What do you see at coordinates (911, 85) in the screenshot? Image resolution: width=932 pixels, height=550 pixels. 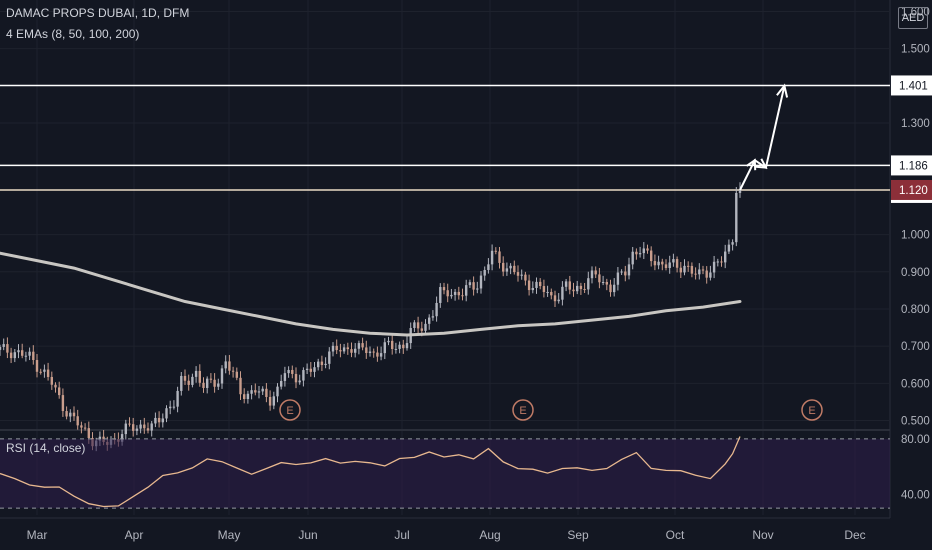 I see `price-label-box` at bounding box center [911, 85].